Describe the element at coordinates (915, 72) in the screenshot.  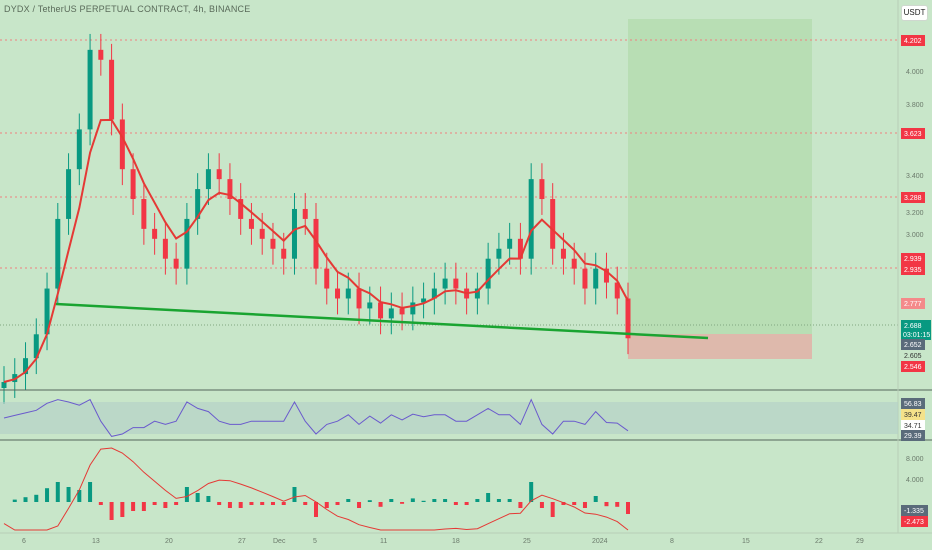
I see `price-tick: 4.000` at that location.